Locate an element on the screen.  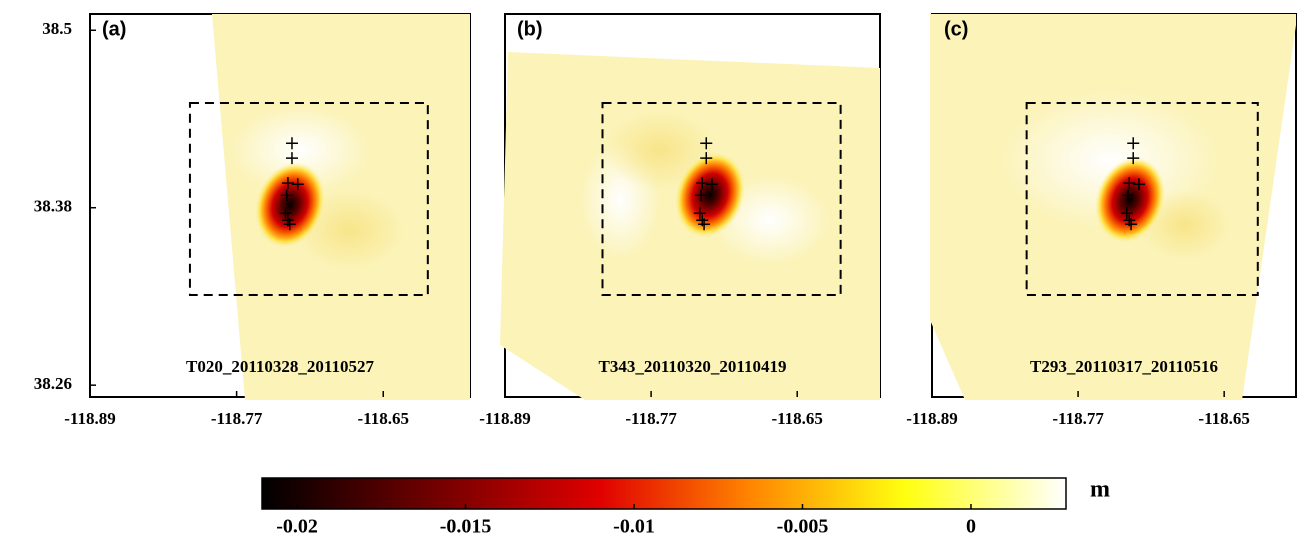
colorbar is located at coordinates (664, 493).